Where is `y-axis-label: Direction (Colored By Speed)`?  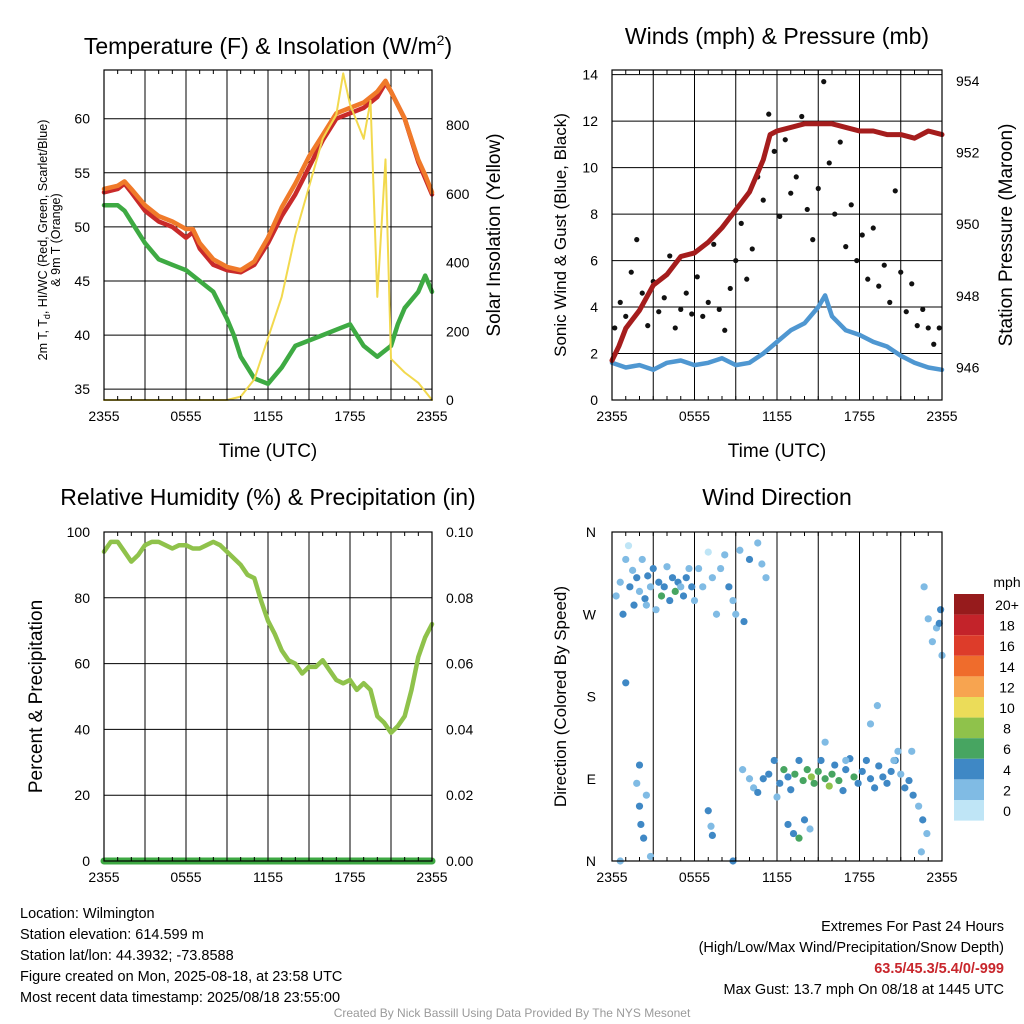 y-axis-label: Direction (Colored By Speed) is located at coordinates (560, 696).